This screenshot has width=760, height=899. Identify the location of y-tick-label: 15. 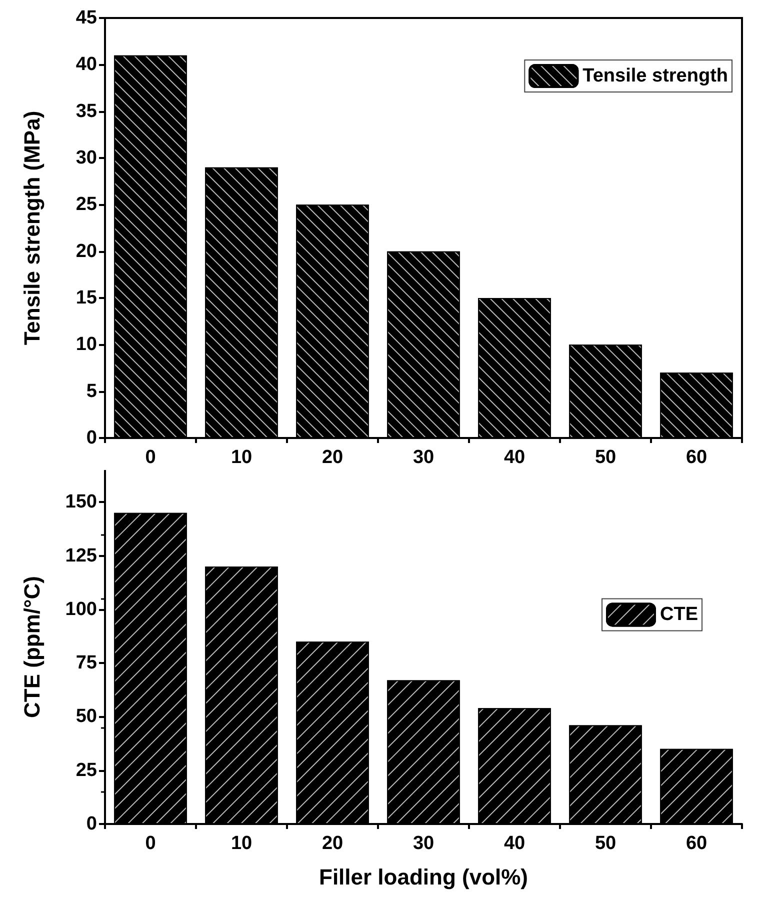
(87, 298).